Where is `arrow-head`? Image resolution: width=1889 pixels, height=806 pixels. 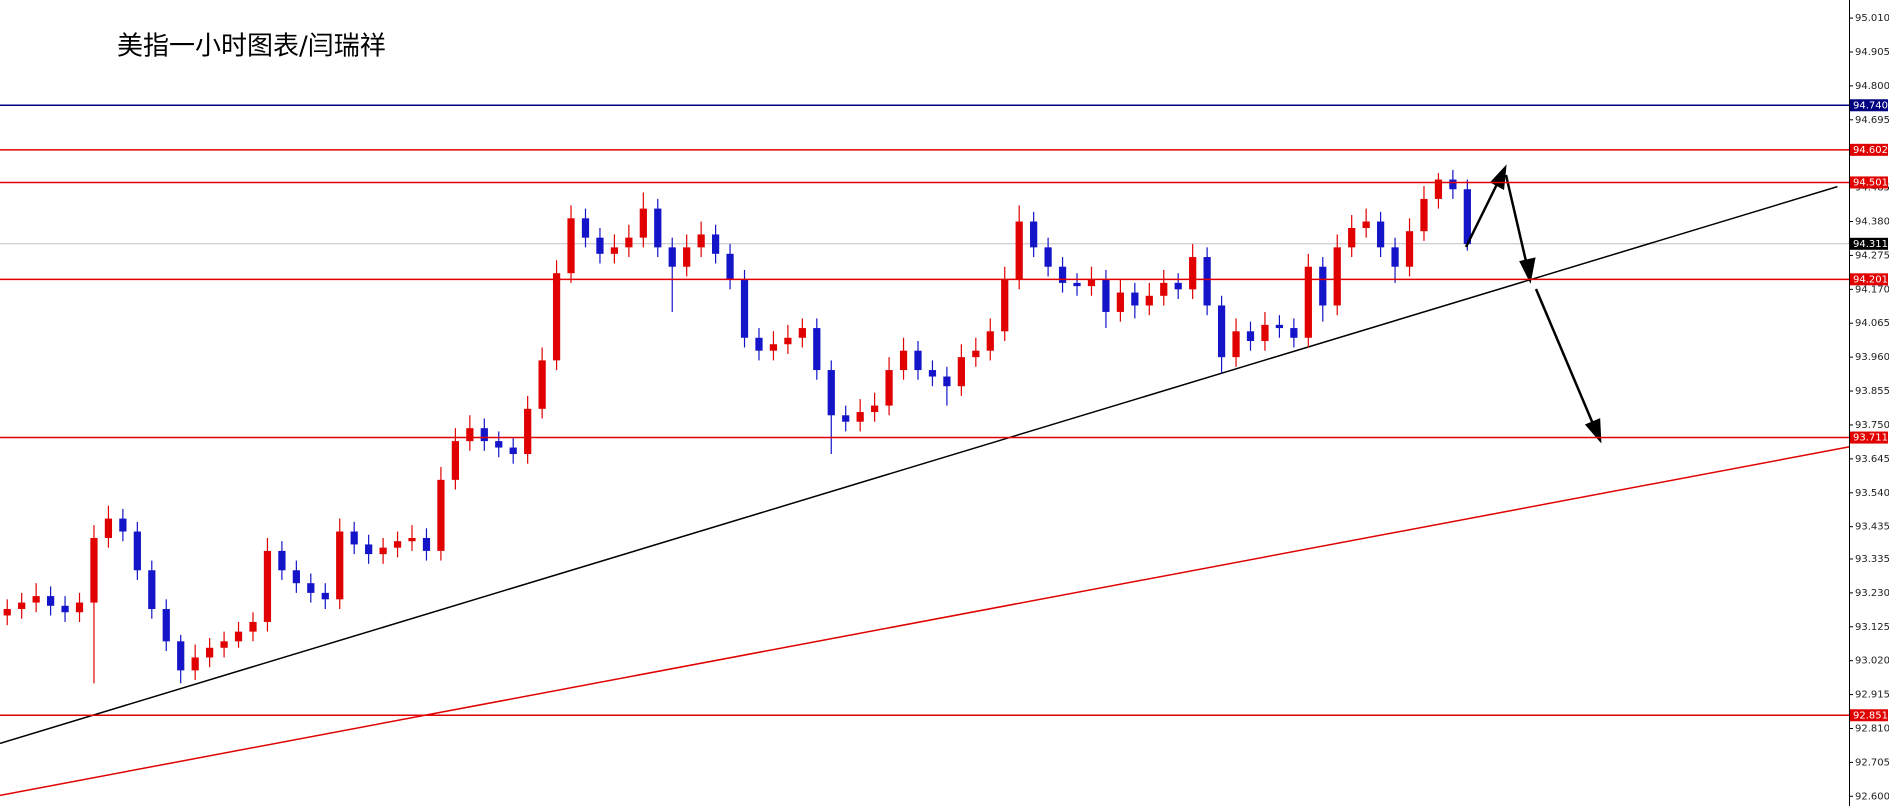
arrow-head is located at coordinates (1593, 431).